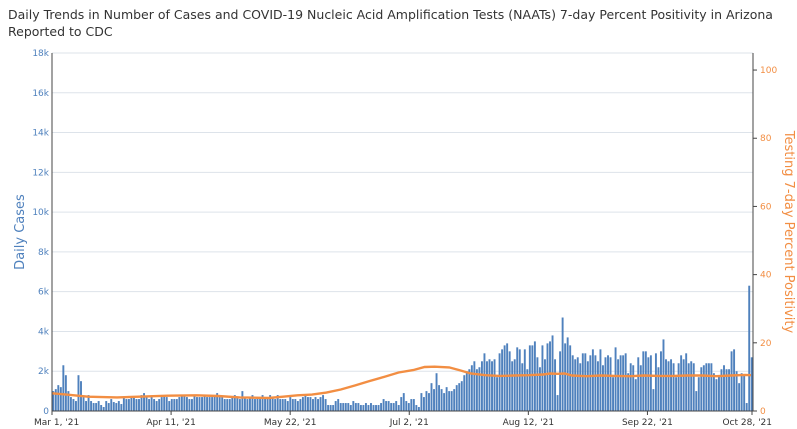 The height and width of the screenshot is (429, 797). Describe the element at coordinates (40, 233) in the screenshot. I see `left-axis-ticks: 0 2k 4k 6k 8k 10k 12k 14k 16k 18k` at that location.